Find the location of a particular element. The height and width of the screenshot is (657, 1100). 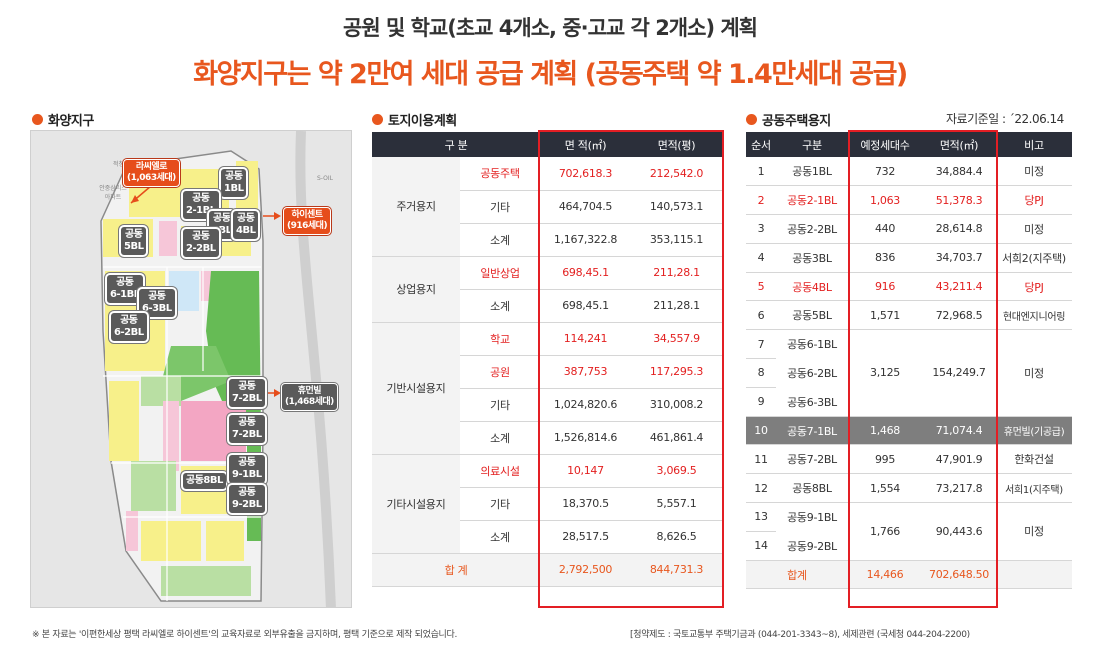

column-header: 면적(평) is located at coordinates (676, 144).